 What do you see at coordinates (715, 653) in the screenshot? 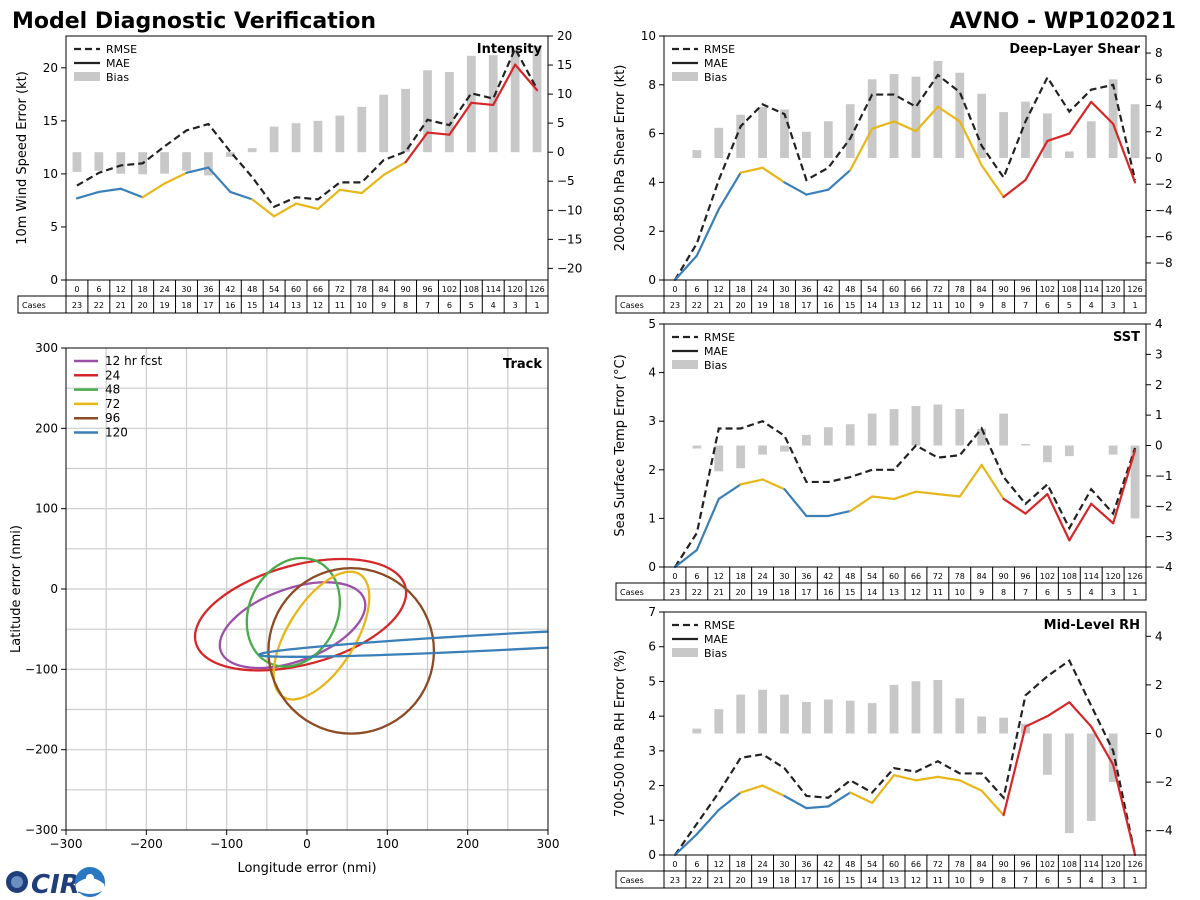
I see `rh-legend-bias: Bias` at bounding box center [715, 653].